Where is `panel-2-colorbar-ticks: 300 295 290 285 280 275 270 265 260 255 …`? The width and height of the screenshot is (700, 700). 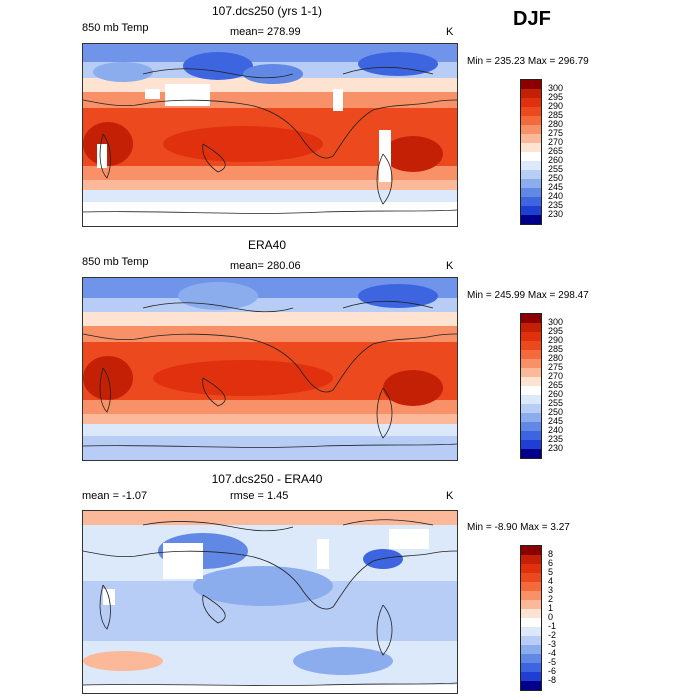
panel-2-colorbar-ticks: 300 295 290 285 280 275 270 265 260 255 … is located at coordinates (555, 385).